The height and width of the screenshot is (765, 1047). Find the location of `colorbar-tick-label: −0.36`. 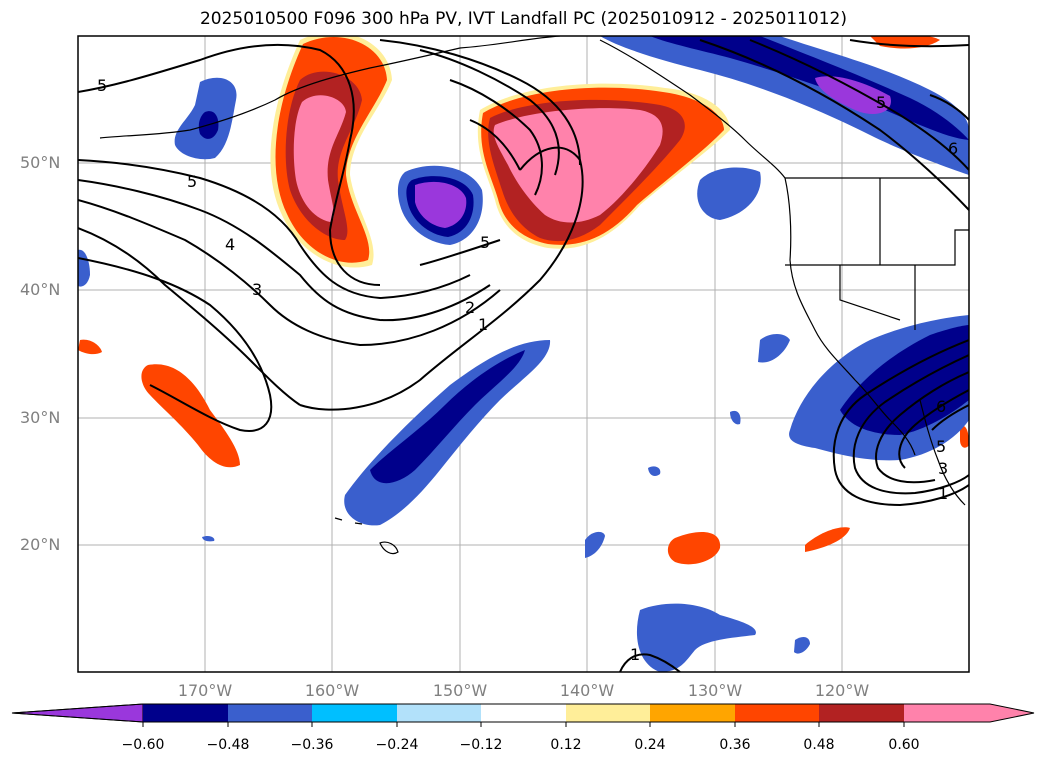

colorbar-tick-label: −0.36 is located at coordinates (312, 745).